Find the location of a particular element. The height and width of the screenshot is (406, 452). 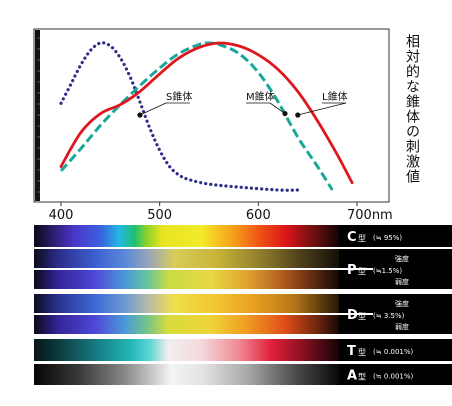

series-label: S錐体 is located at coordinates (179, 96).